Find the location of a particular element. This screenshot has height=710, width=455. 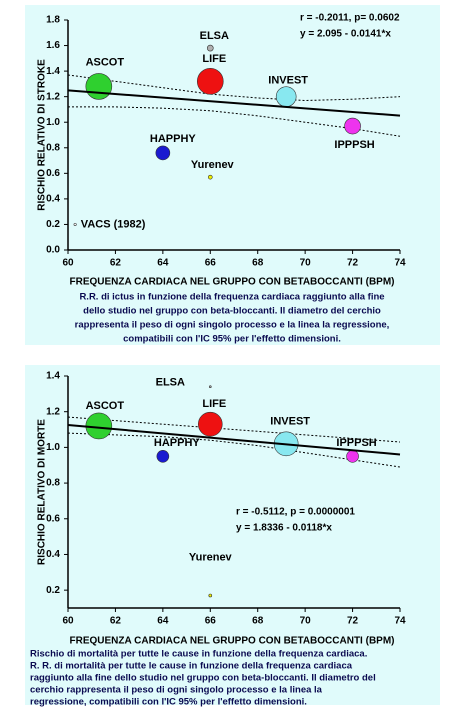

y-tick-label: 1.6 is located at coordinates (53, 45).